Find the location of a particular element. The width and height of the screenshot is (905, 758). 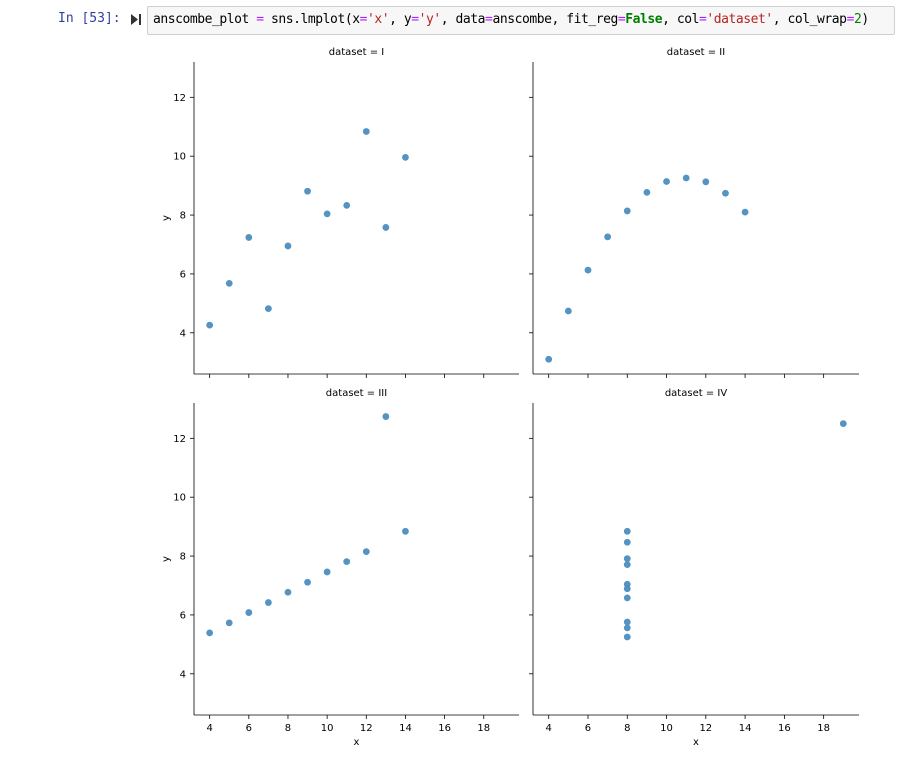

code-token: 2 is located at coordinates (857, 19).